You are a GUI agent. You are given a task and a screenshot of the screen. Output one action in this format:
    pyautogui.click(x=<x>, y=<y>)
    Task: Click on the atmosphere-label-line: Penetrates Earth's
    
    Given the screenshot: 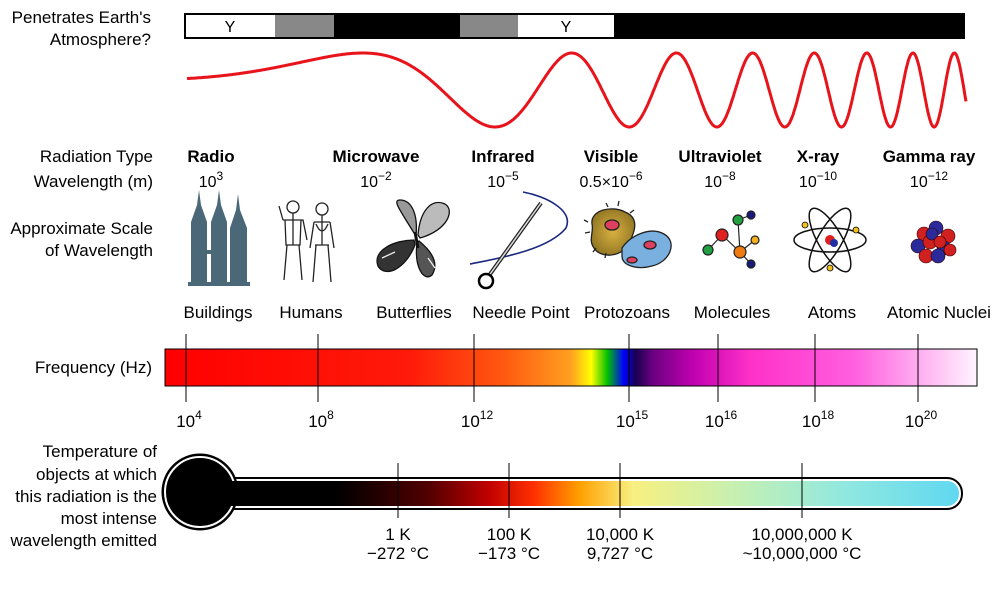 What is the action you would take?
    pyautogui.click(x=81, y=17)
    